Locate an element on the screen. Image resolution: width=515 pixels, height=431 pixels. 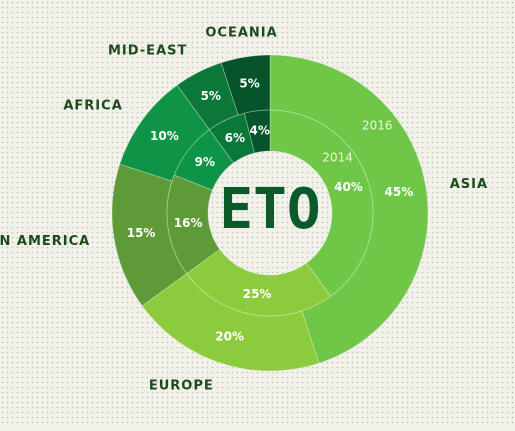
category-label: LATIN AMERICA is located at coordinates (45, 241).